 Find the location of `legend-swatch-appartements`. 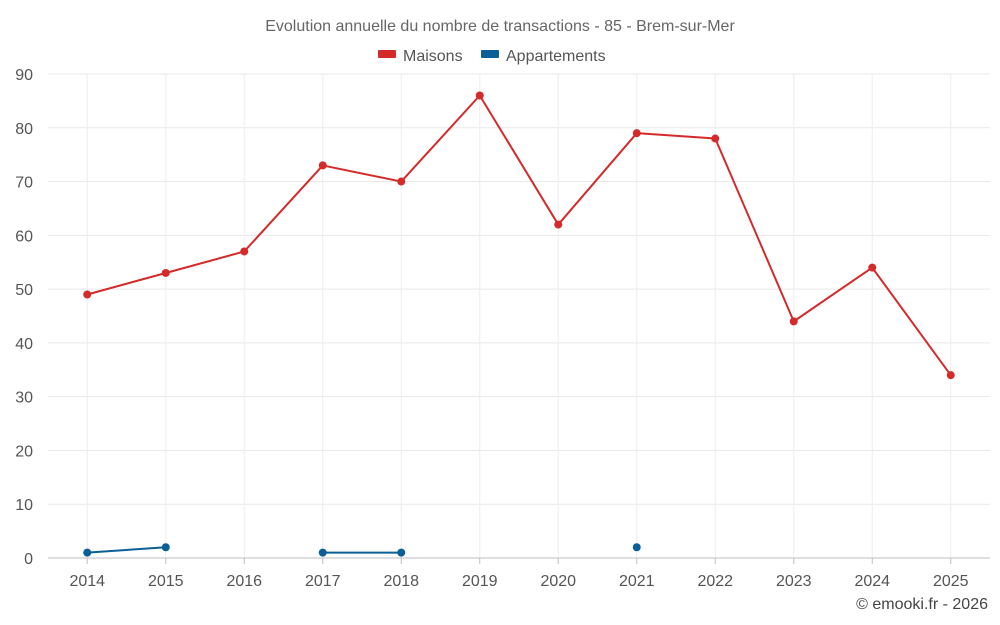

legend-swatch-appartements is located at coordinates (490, 54).